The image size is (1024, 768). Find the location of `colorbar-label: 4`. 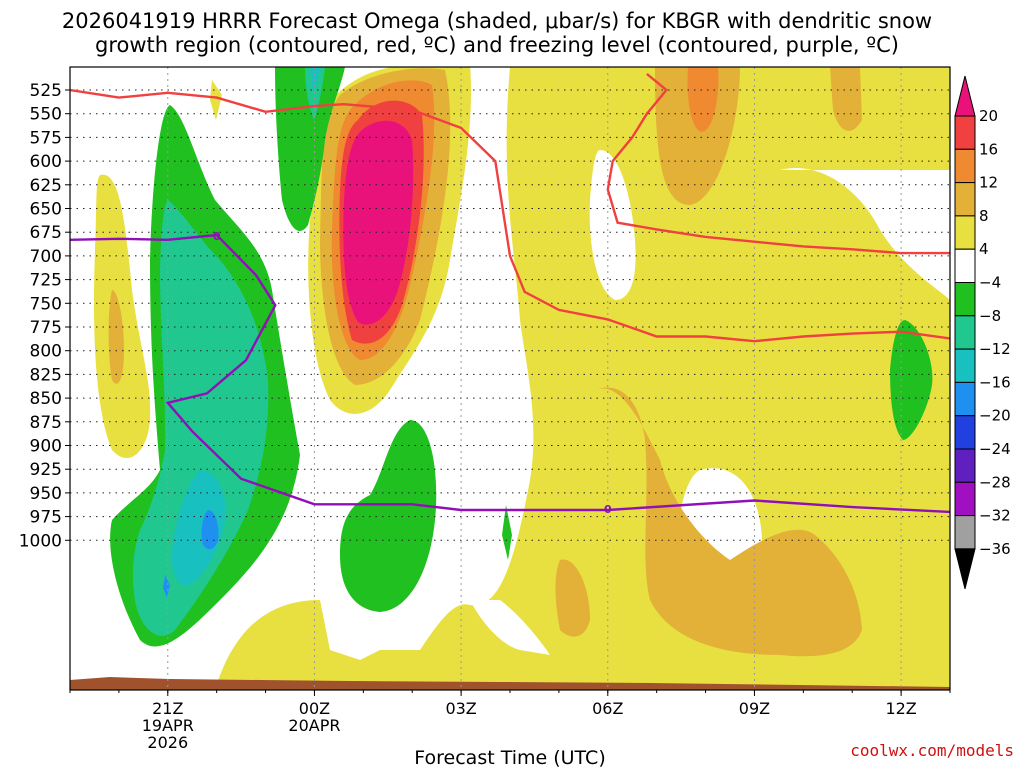

colorbar-label: 4 is located at coordinates (984, 249).